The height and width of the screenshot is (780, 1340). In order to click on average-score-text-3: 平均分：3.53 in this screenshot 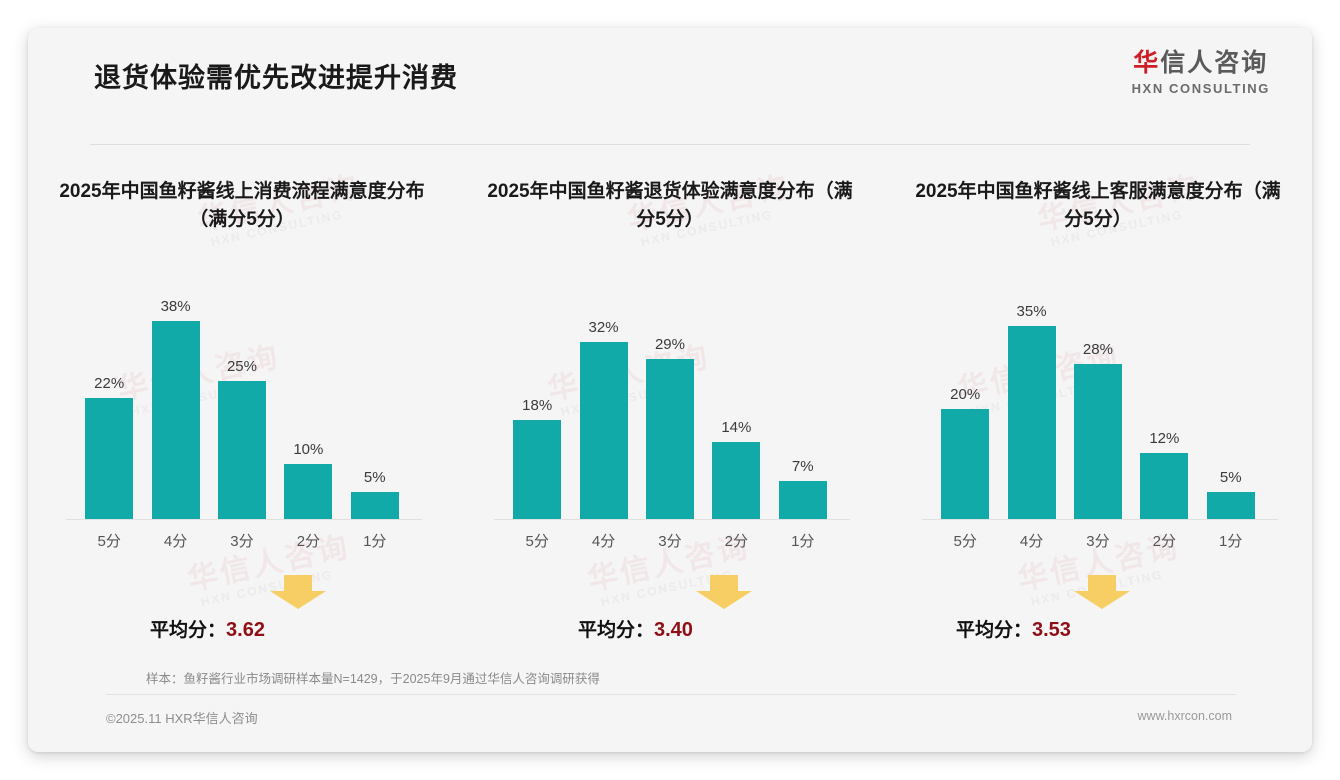, I will do `click(1013, 628)`.